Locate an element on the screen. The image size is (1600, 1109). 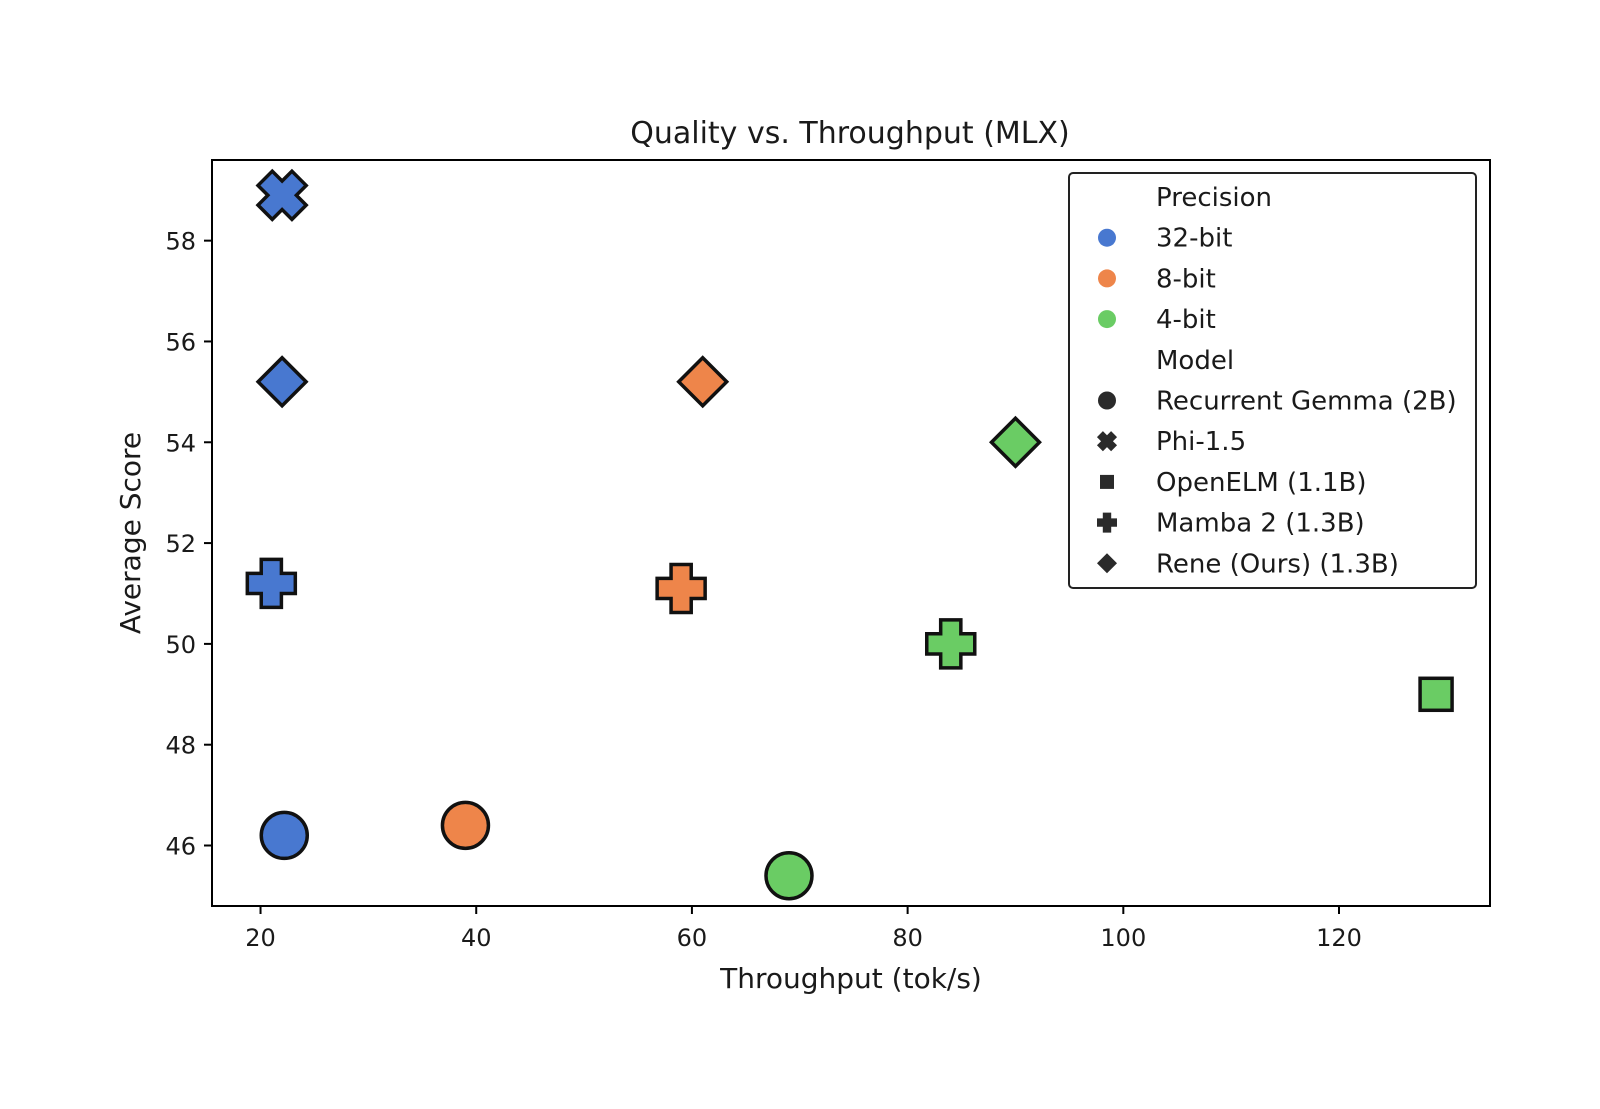
legend-x-icon is located at coordinates (1107, 441).